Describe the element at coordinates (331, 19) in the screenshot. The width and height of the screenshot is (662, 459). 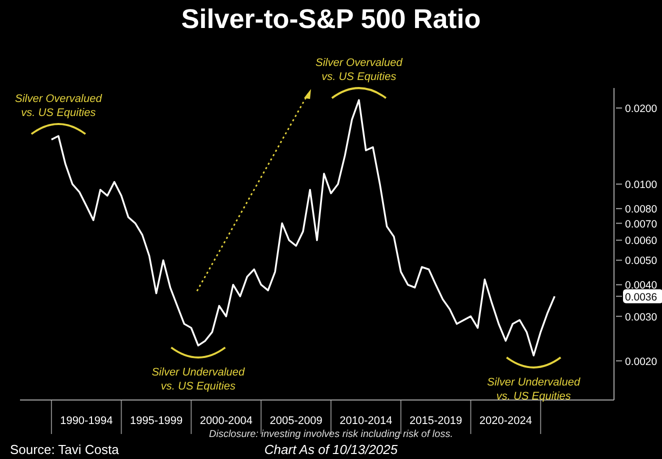
I see `chart-title: Silver-to-S&P 500 Ratio` at that location.